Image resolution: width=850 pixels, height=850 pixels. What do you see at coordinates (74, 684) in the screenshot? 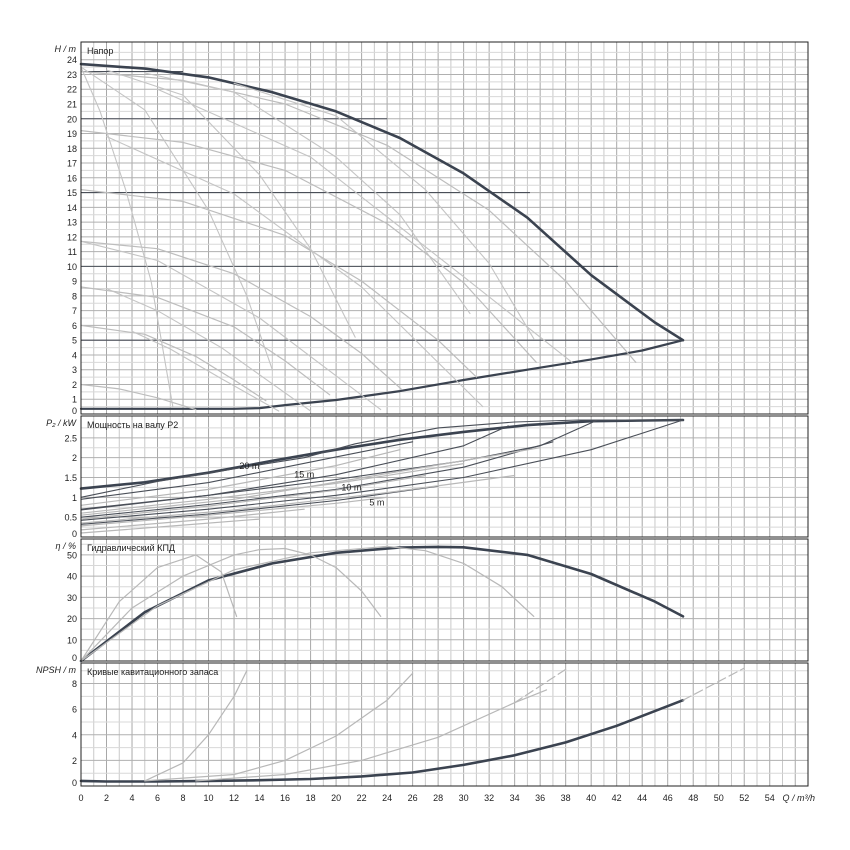
I see `npsh-ytick-label: 8` at bounding box center [74, 684].